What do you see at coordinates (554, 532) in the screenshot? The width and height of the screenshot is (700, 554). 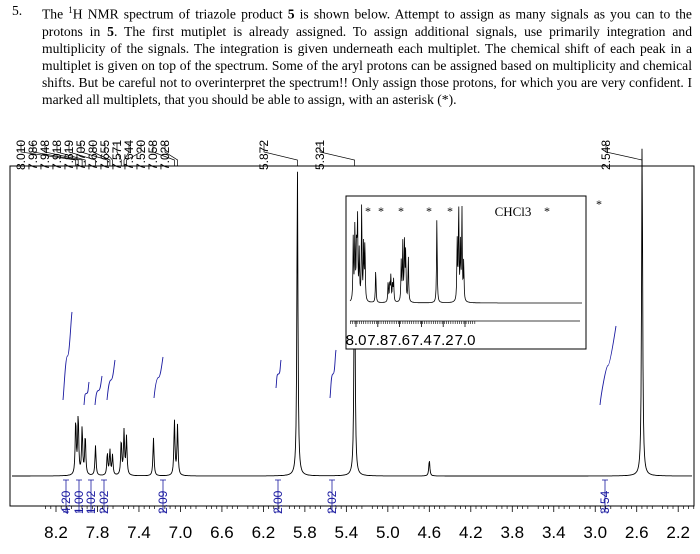 I see `axis-tick-label: 3.4` at bounding box center [554, 532].